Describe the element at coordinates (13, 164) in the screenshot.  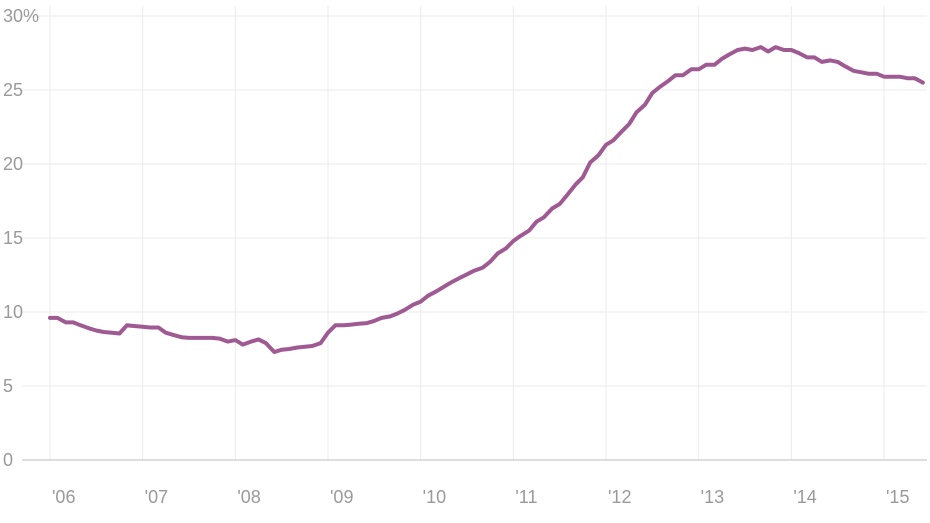
I see `y-tick-label: 20` at that location.